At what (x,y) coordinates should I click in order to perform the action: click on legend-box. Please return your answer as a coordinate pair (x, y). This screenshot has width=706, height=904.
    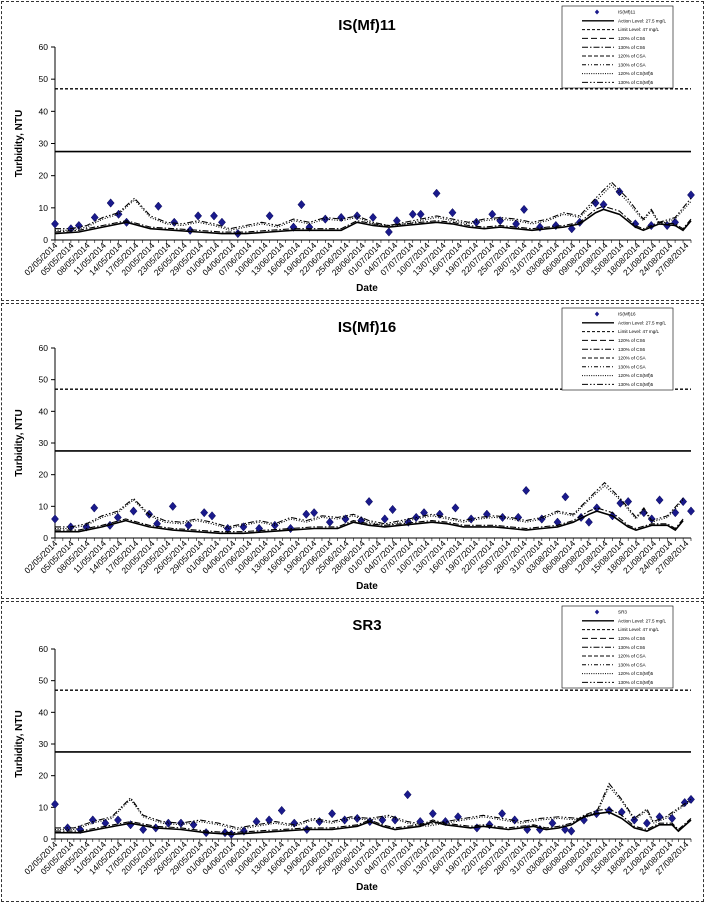
    Looking at the image, I should click on (617, 349).